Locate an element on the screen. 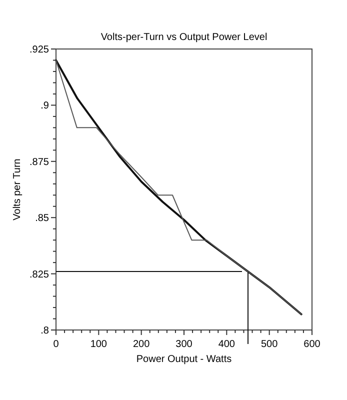 The image size is (347, 400). y-tick-label: .825 is located at coordinates (40, 274).